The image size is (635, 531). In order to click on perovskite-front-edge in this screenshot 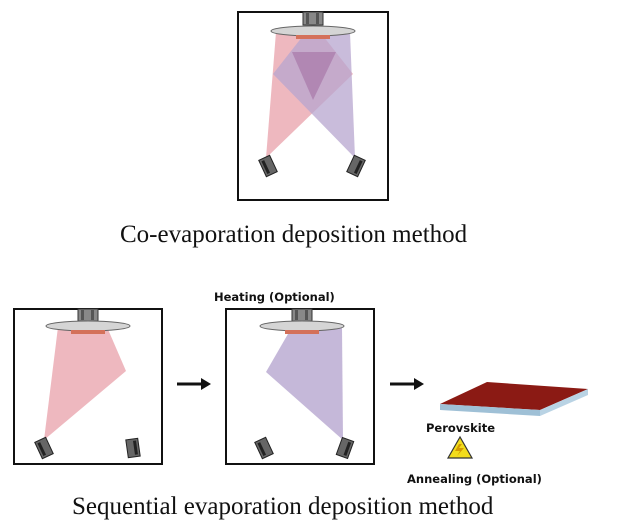, I will do `click(490, 410)`.